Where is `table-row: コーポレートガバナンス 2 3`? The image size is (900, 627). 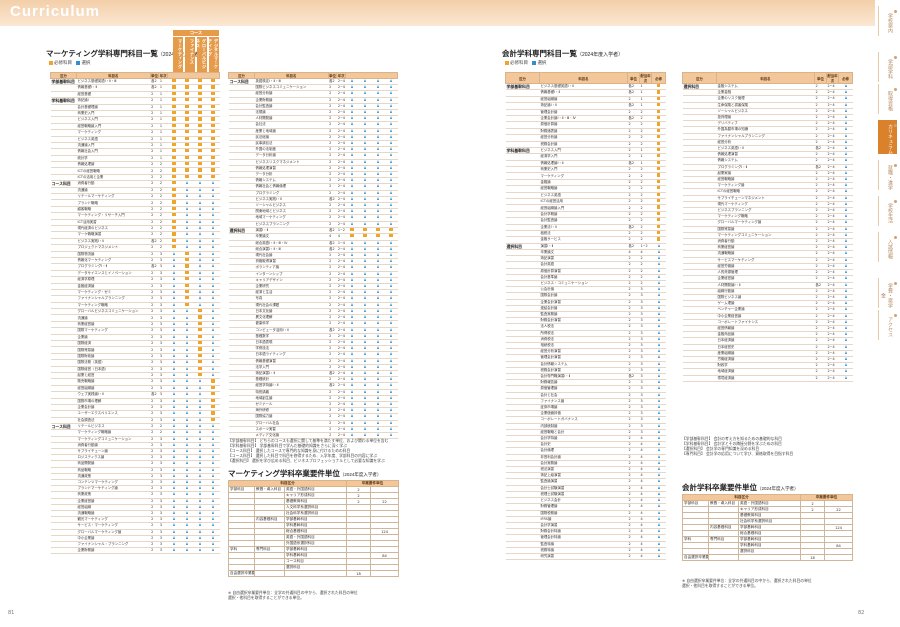
table-row: コーポレートガバナンス 2 3 is located at coordinates (585, 420).